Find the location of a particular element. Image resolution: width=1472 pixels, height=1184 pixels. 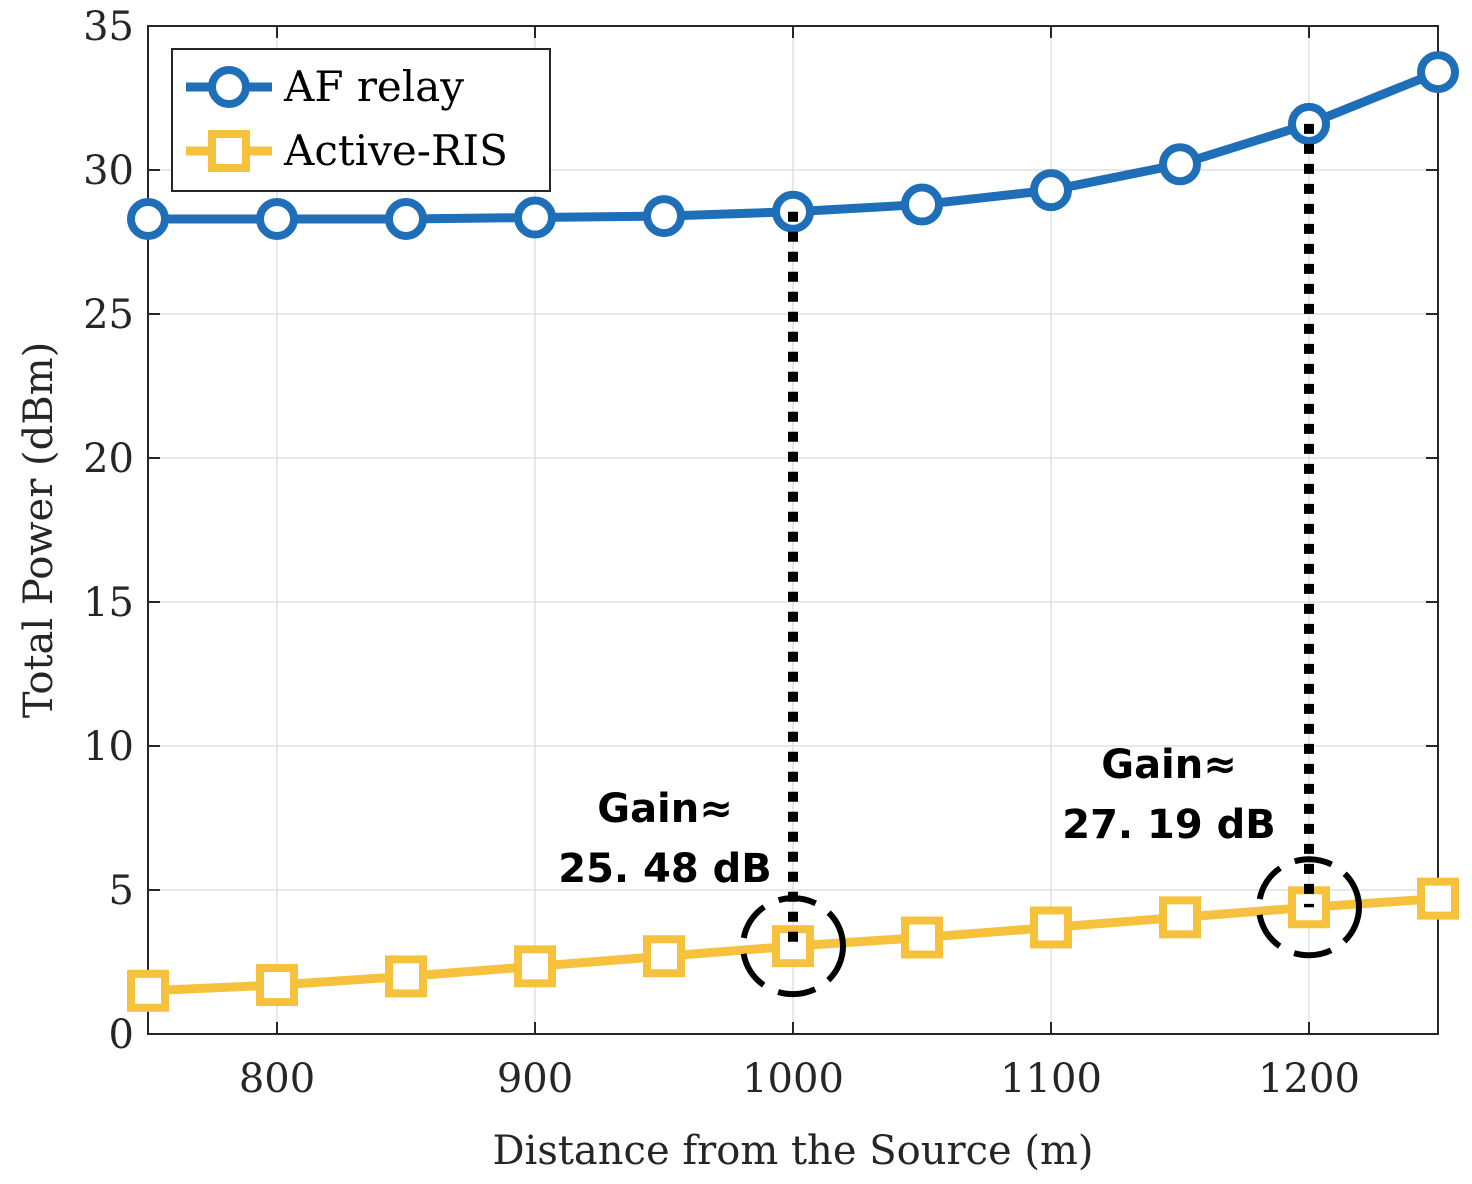

y-tick-label: 0 is located at coordinates (121, 1035).